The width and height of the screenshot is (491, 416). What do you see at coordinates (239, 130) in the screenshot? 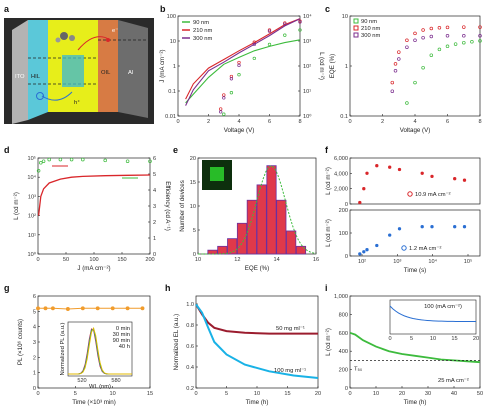
I see `chart-b-xlabel: Voltage (V)` at bounding box center [239, 130].